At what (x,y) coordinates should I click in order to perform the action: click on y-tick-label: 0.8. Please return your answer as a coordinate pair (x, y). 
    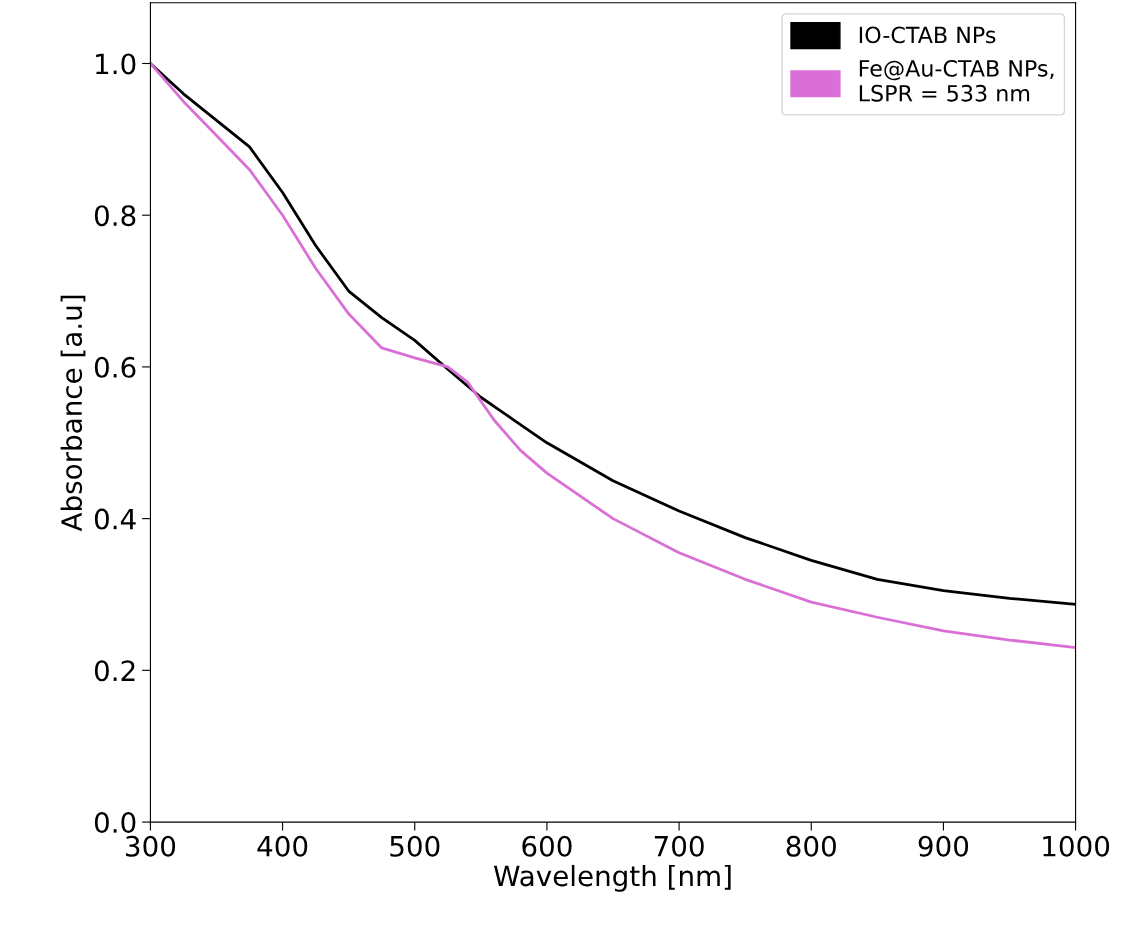
    Looking at the image, I should click on (115, 216).